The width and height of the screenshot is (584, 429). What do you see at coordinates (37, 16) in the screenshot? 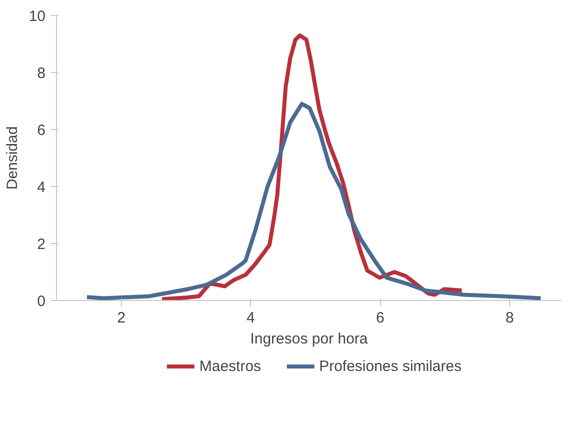
I see `y-tick-label: 10` at bounding box center [37, 16].